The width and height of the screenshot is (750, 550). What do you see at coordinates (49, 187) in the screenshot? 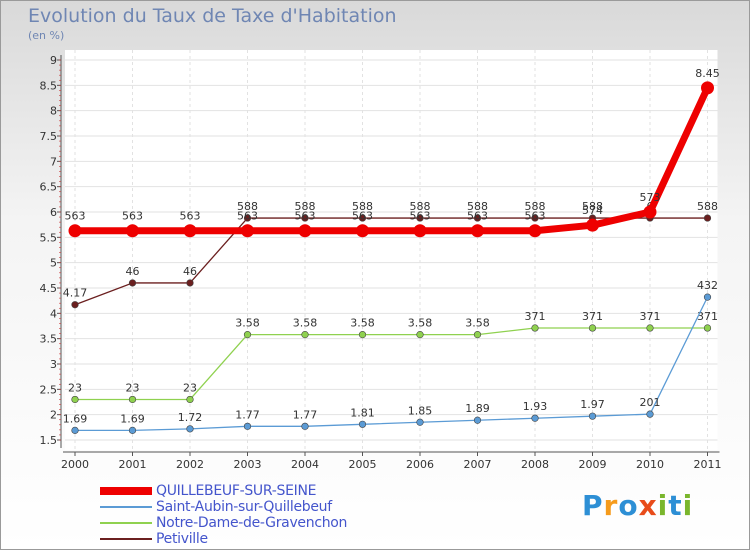
I see `y-tick-label: 6.5` at bounding box center [49, 187].